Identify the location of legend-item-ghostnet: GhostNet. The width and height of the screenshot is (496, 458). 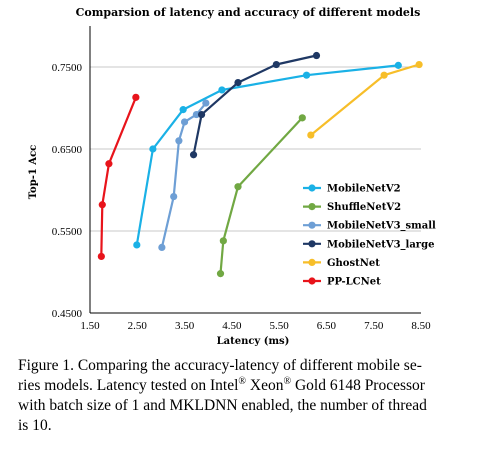
(341, 263).